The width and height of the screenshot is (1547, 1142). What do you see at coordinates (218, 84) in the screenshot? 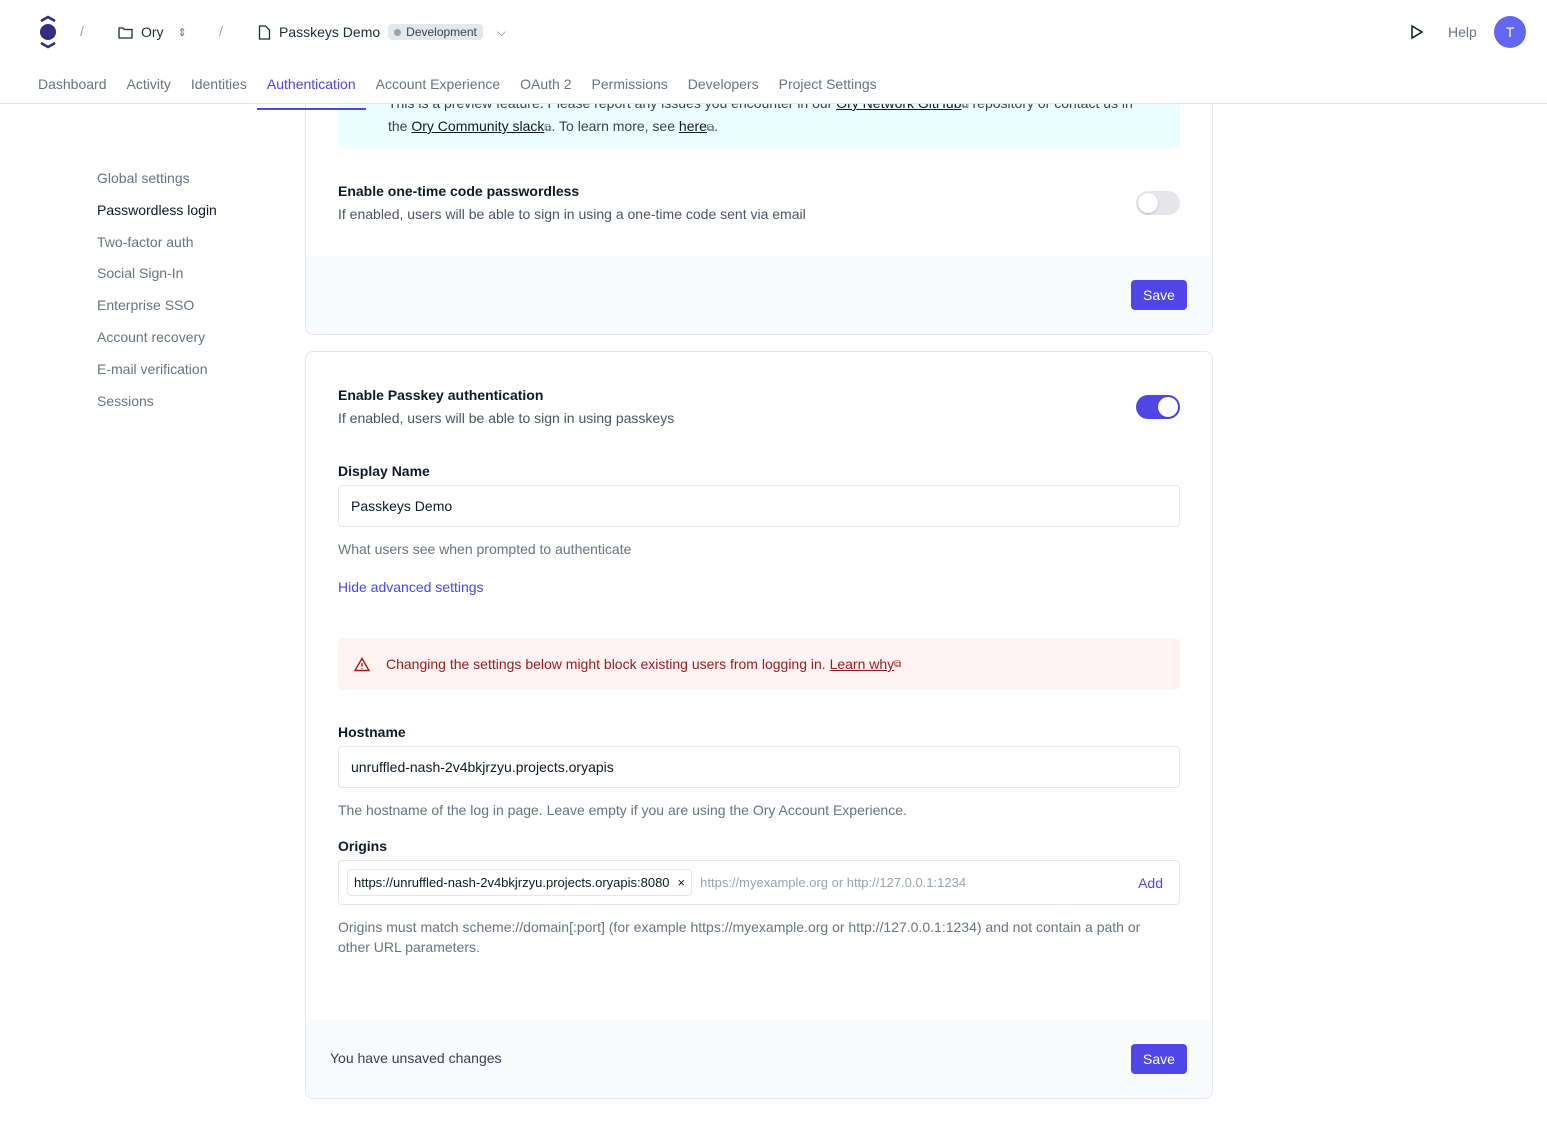
I see `tab-identities: Identities` at bounding box center [218, 84].